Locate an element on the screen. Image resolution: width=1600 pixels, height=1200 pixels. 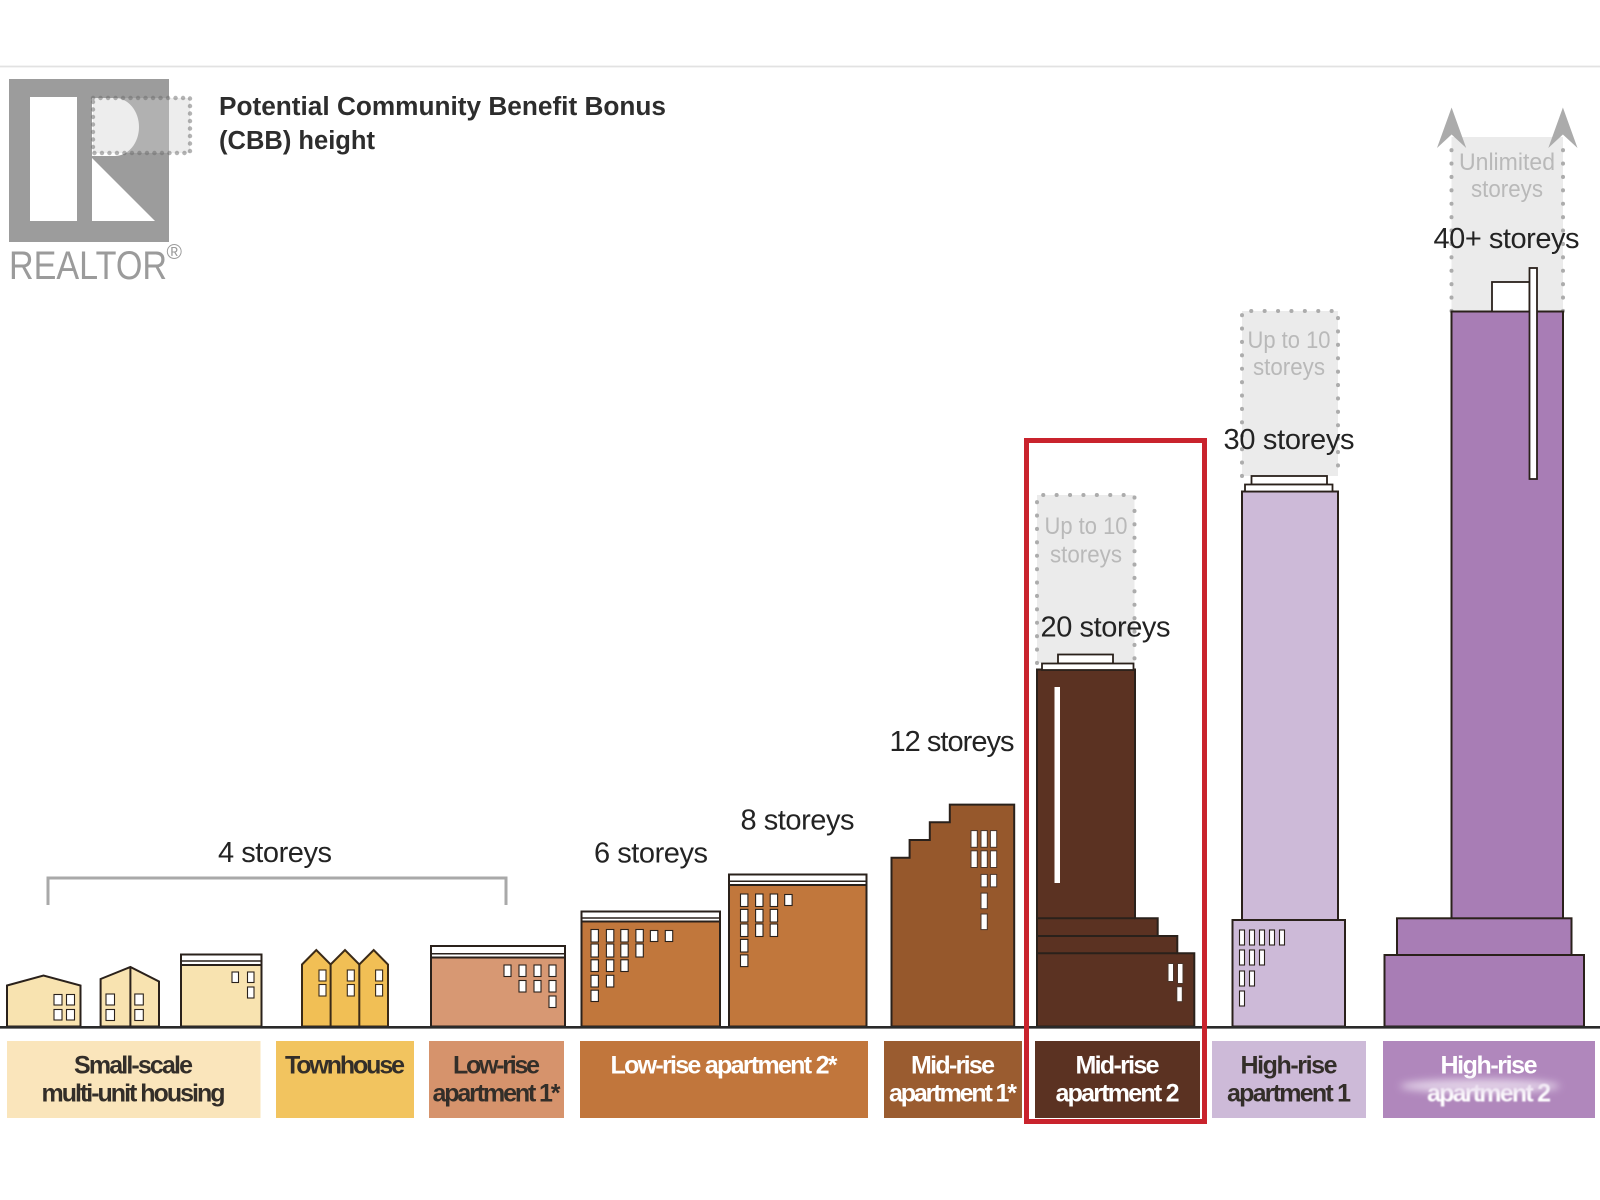
svg-text: Unlimited is located at coordinates (1507, 162).